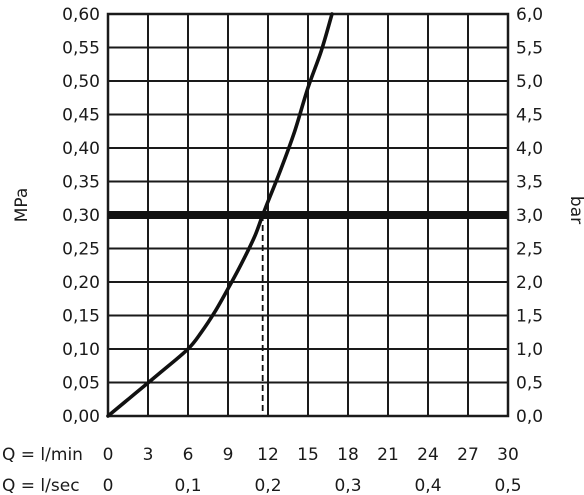  What do you see at coordinates (427, 485) in the screenshot?
I see `x-tick-label-lsec: 0,4` at bounding box center [427, 485].